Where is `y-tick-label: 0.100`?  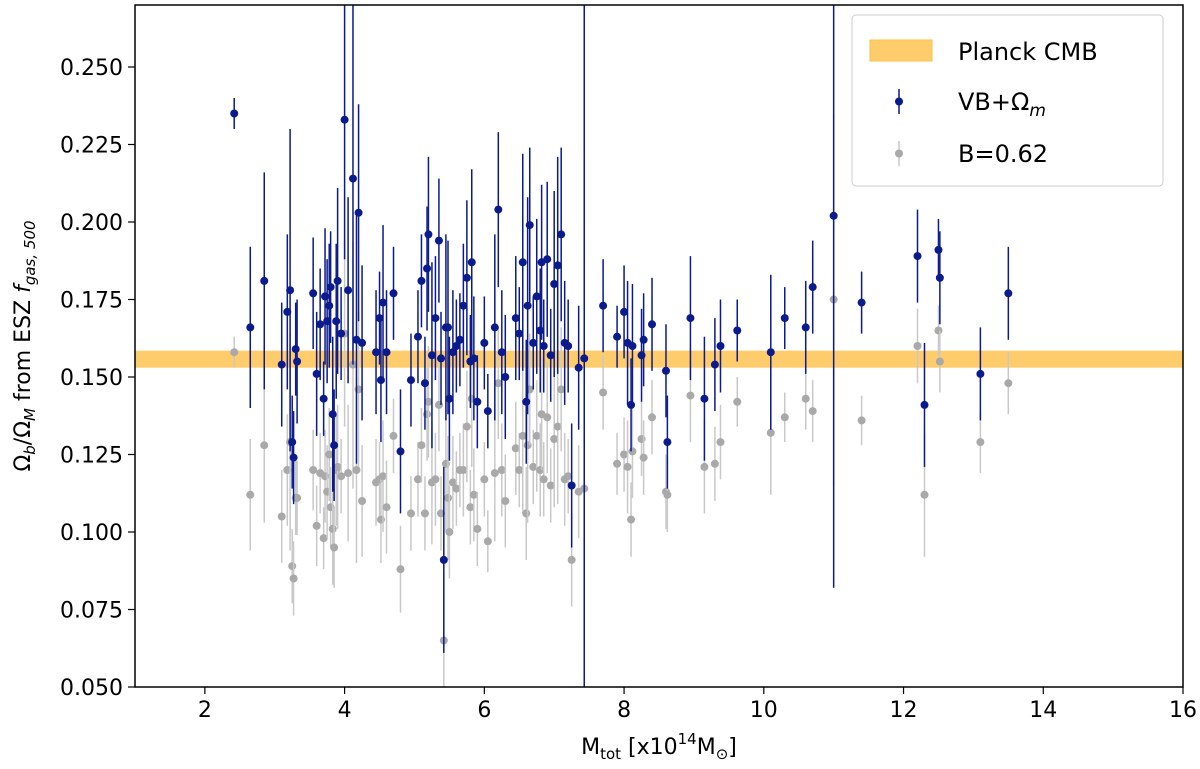
y-tick-label: 0.100 is located at coordinates (91, 533).